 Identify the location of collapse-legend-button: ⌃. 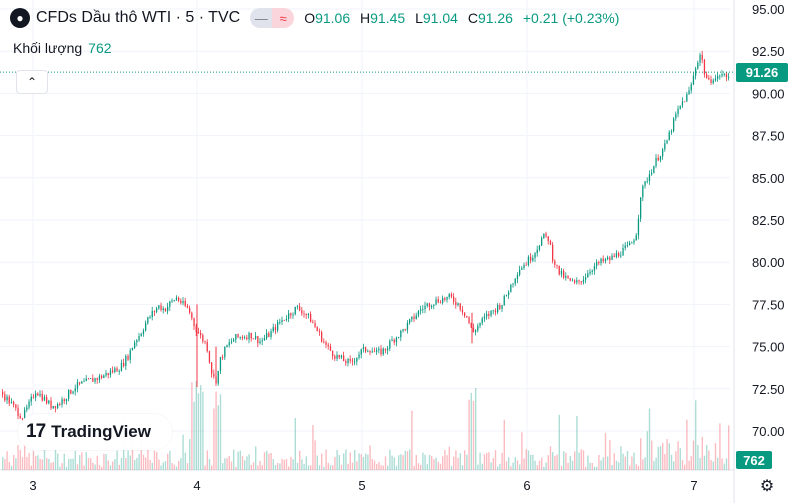
(32, 82).